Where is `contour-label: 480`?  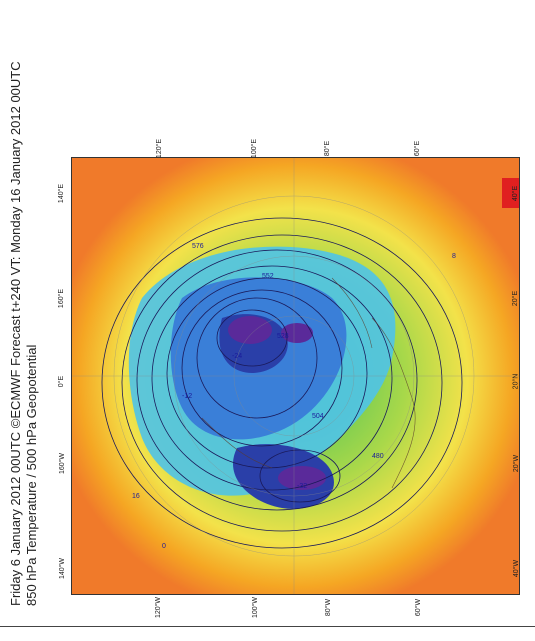 contour-label: 480 is located at coordinates (378, 456).